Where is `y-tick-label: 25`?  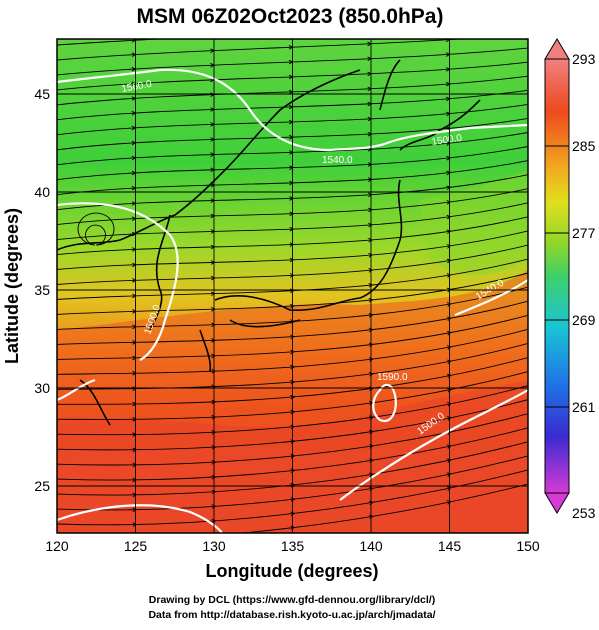 y-tick-label: 25 is located at coordinates (42, 486).